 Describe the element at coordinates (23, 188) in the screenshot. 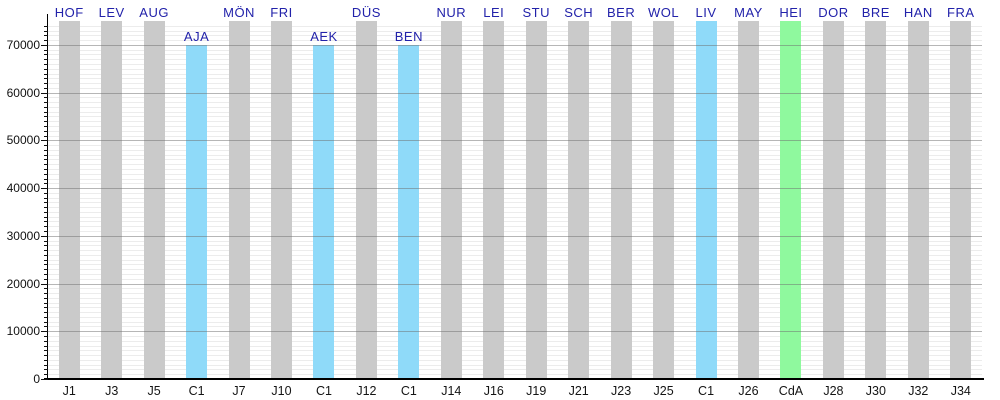

I see `y-tick-label: 40000` at that location.